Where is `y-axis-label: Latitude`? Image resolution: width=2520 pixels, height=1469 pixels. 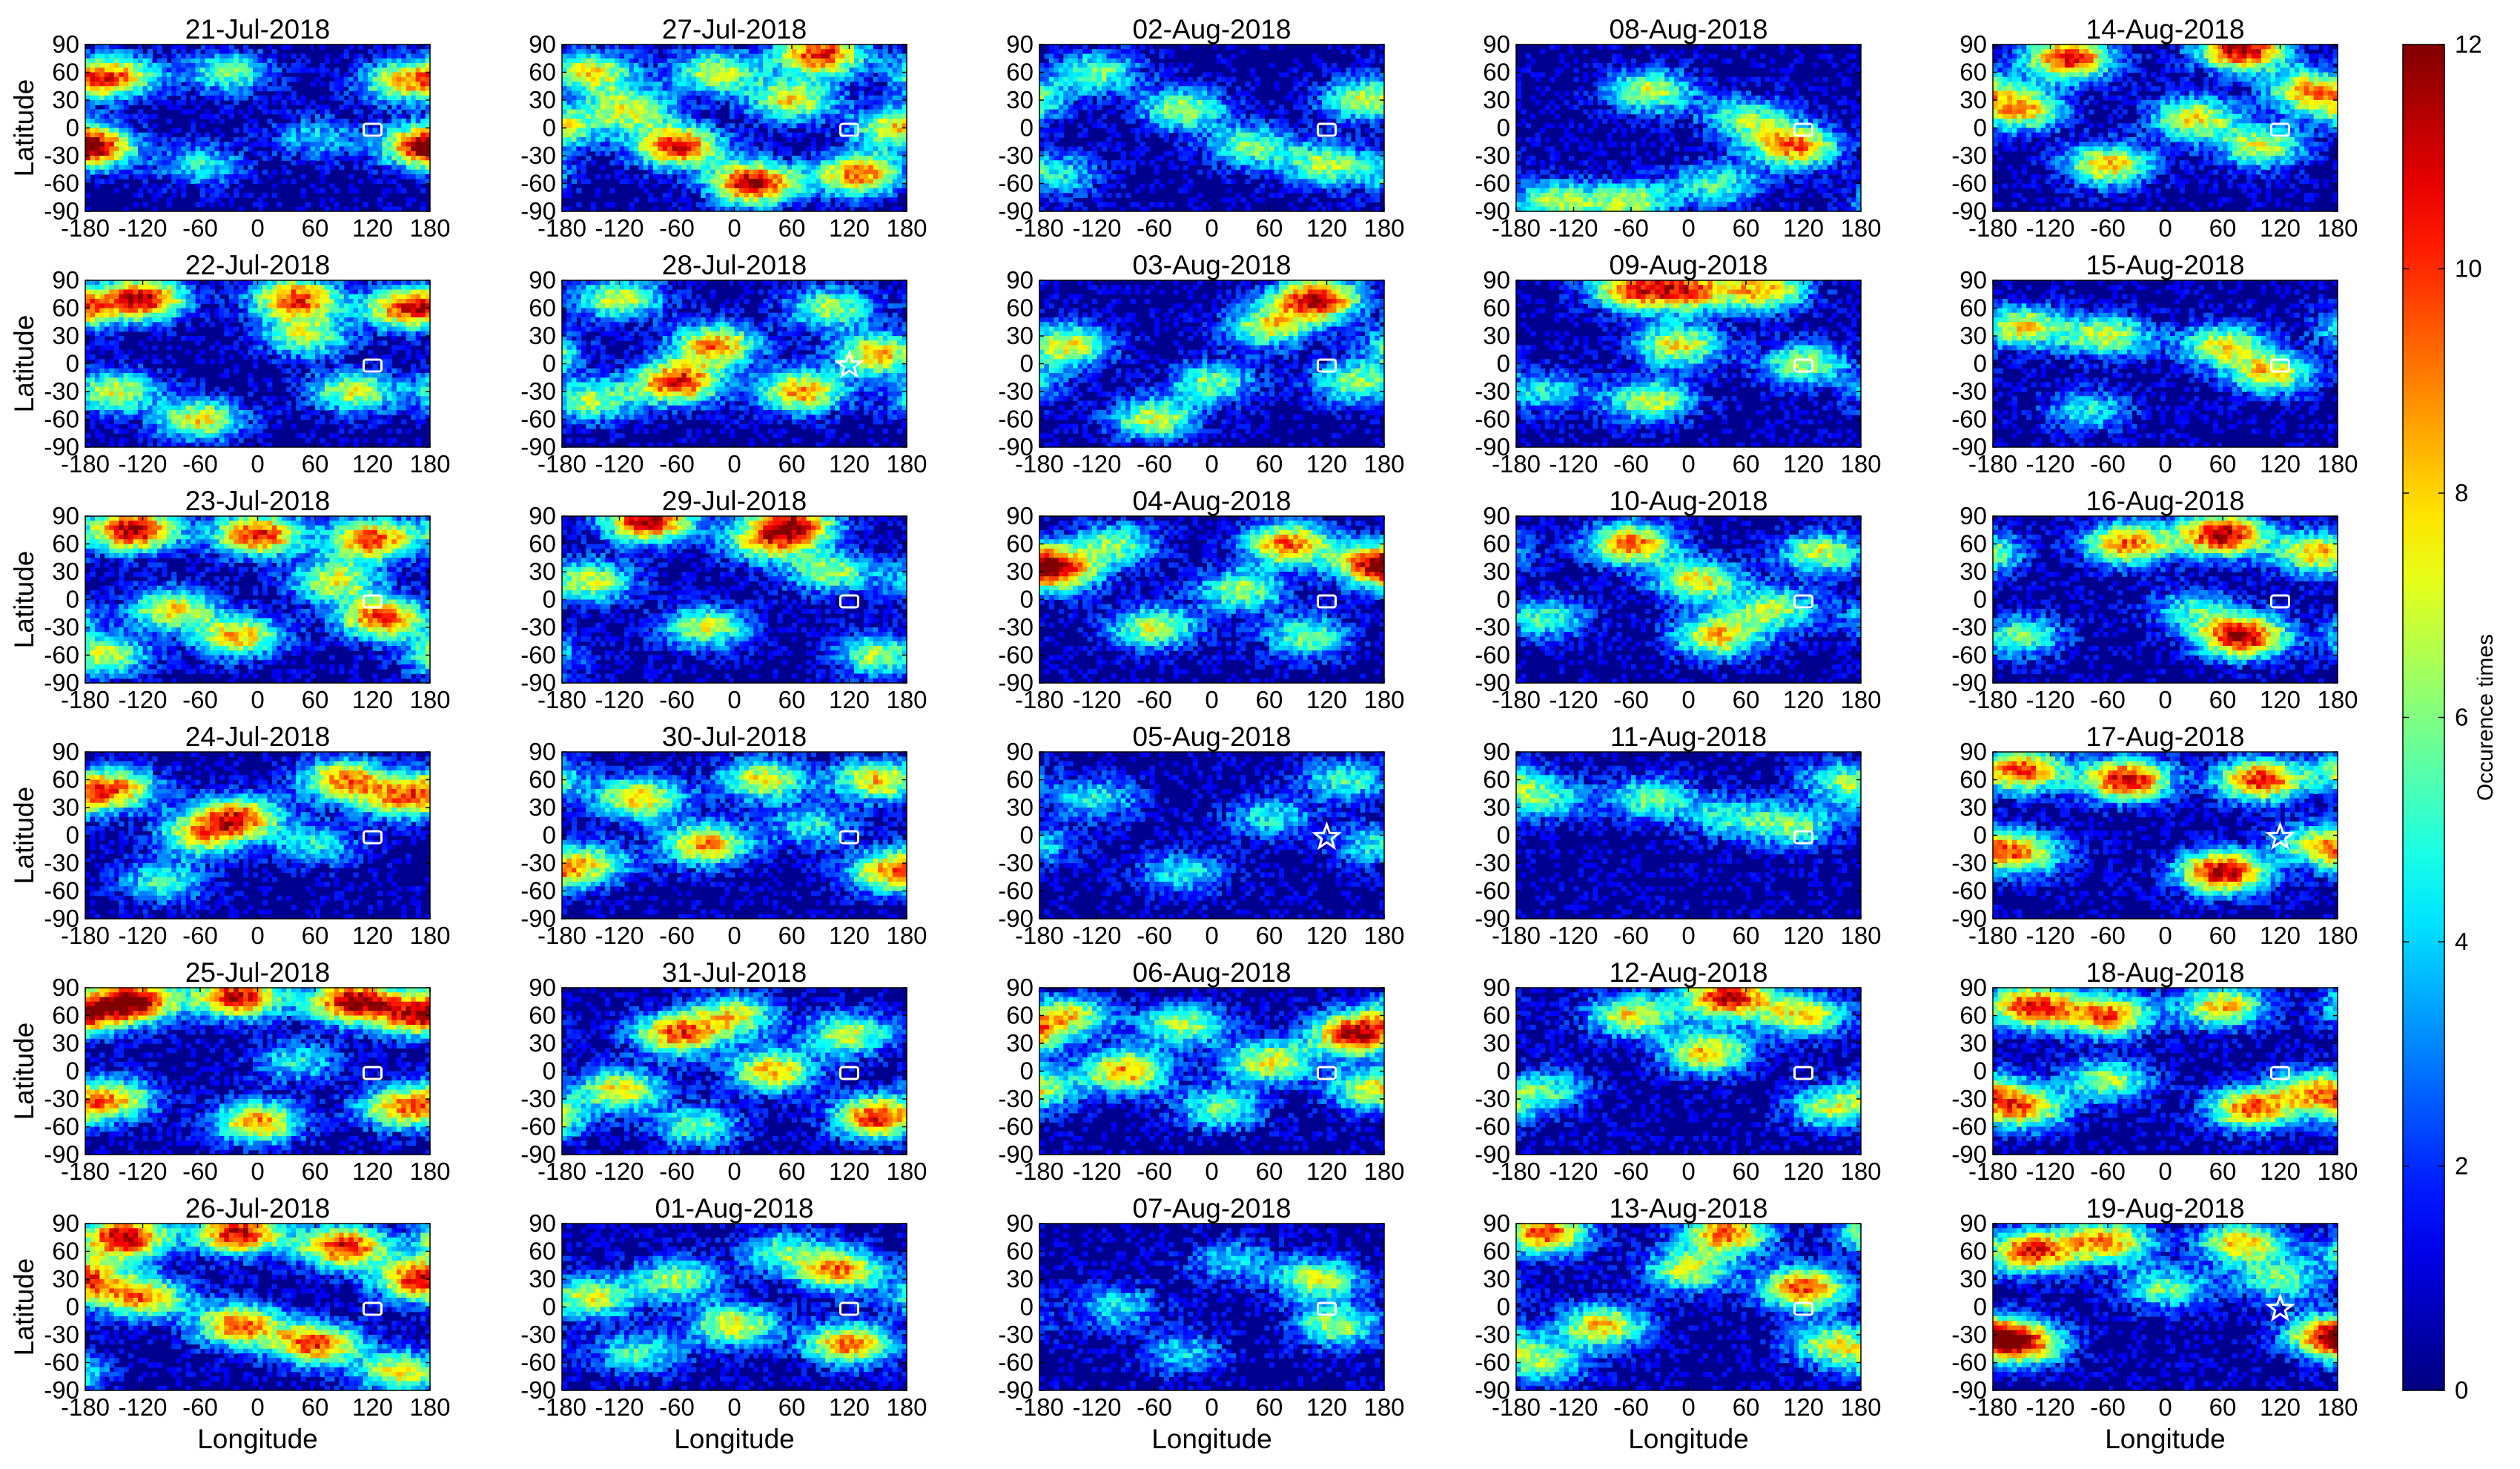 y-axis-label: Latitude is located at coordinates (24, 128).